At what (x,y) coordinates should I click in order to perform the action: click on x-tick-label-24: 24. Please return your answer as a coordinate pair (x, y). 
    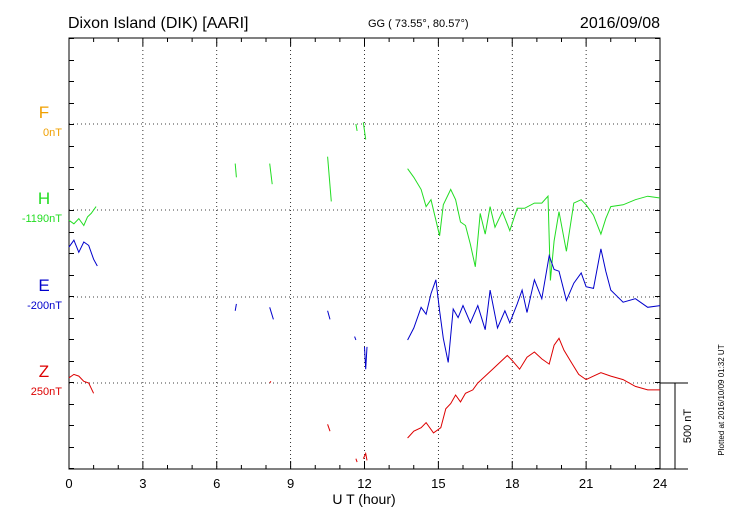
    Looking at the image, I should click on (660, 483).